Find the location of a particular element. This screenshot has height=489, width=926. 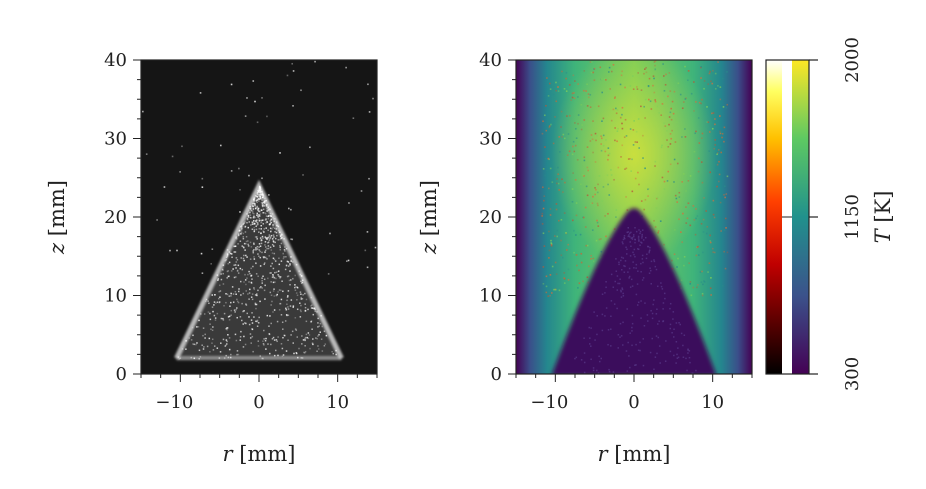

right-xtick-label: 10 is located at coordinates (712, 402).